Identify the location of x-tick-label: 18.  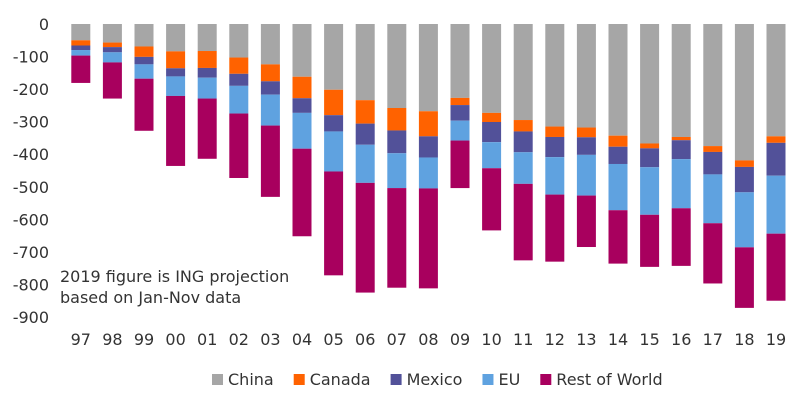
(744, 339).